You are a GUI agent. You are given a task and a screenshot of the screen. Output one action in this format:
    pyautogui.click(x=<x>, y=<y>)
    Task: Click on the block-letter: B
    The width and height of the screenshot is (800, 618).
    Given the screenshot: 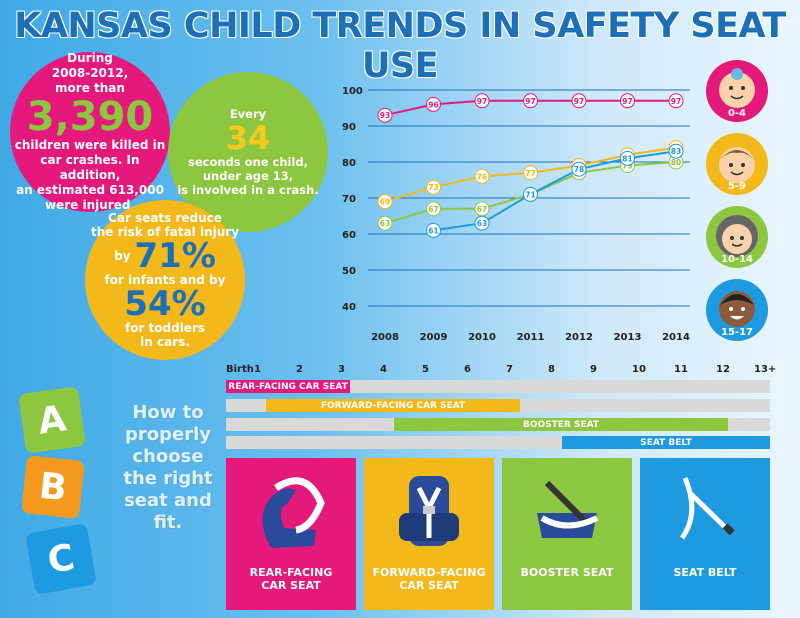 What is the action you would take?
    pyautogui.click(x=53, y=487)
    